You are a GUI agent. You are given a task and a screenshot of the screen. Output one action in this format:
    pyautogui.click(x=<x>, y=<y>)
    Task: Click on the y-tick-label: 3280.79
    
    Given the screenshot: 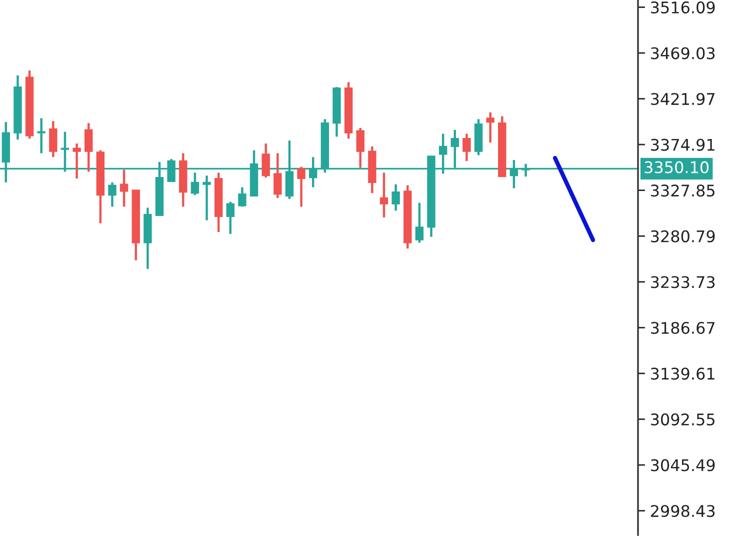 What is the action you would take?
    pyautogui.click(x=683, y=236)
    